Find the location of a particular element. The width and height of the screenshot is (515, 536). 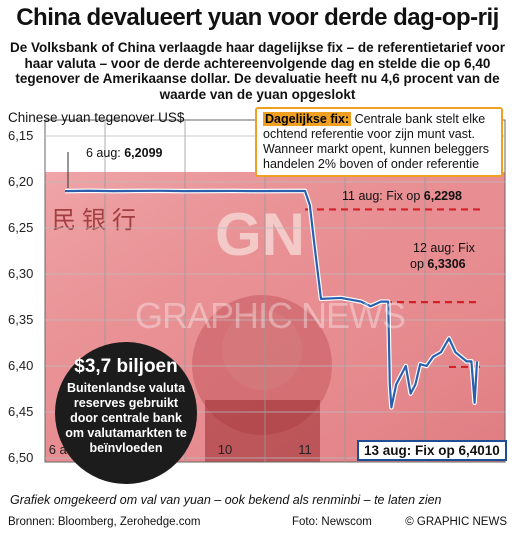

photo-credit: Foto: Newscom is located at coordinates (332, 522).